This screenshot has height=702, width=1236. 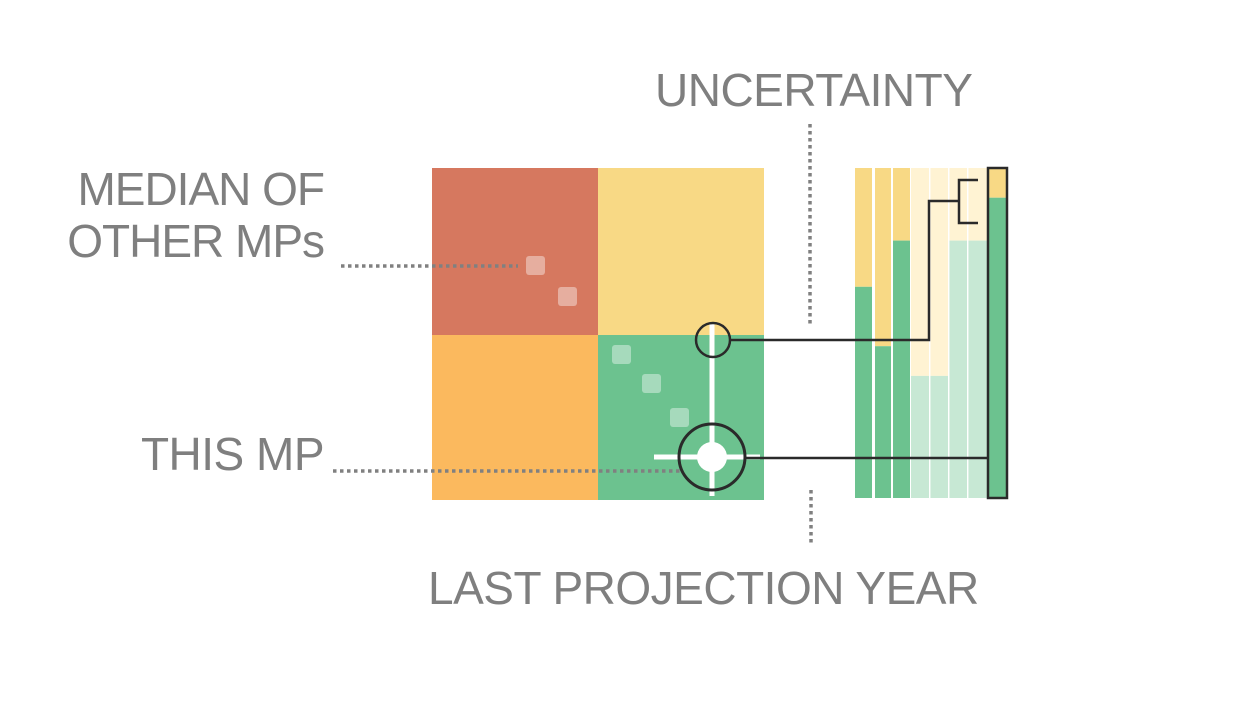 I want to click on last-projection-year-label: LAST PROJECTION YEAR, so click(x=703, y=588).